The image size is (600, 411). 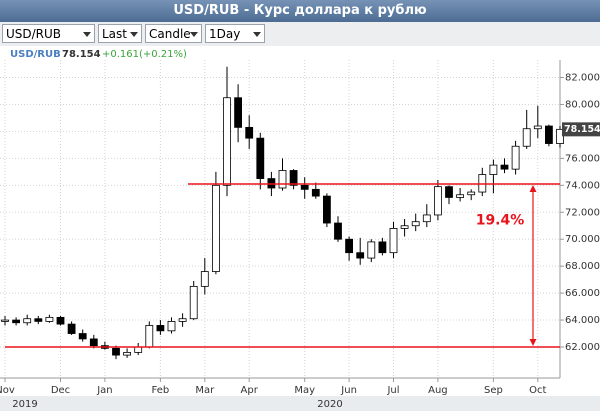 I want to click on x-tick-label: Feb, so click(x=161, y=390).